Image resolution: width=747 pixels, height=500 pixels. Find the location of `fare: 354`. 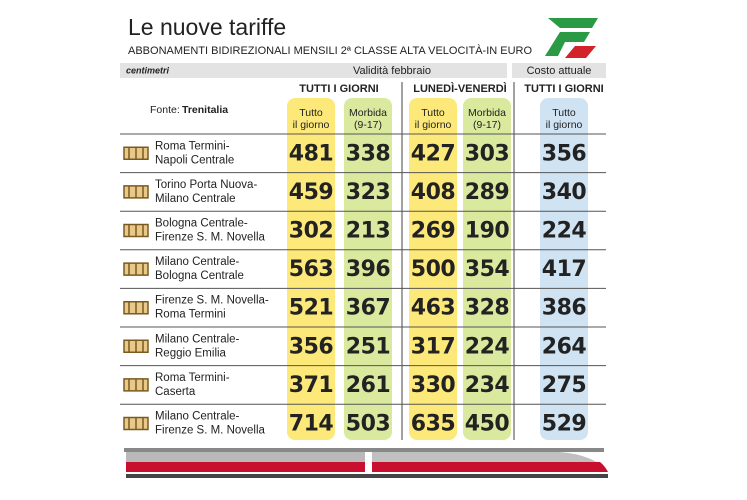

fare: 354 is located at coordinates (487, 269).